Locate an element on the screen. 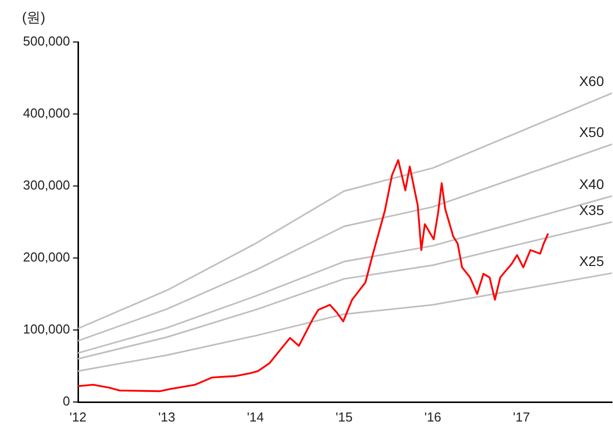 The height and width of the screenshot is (430, 613). y-tick-label: 400,000 is located at coordinates (46, 113).